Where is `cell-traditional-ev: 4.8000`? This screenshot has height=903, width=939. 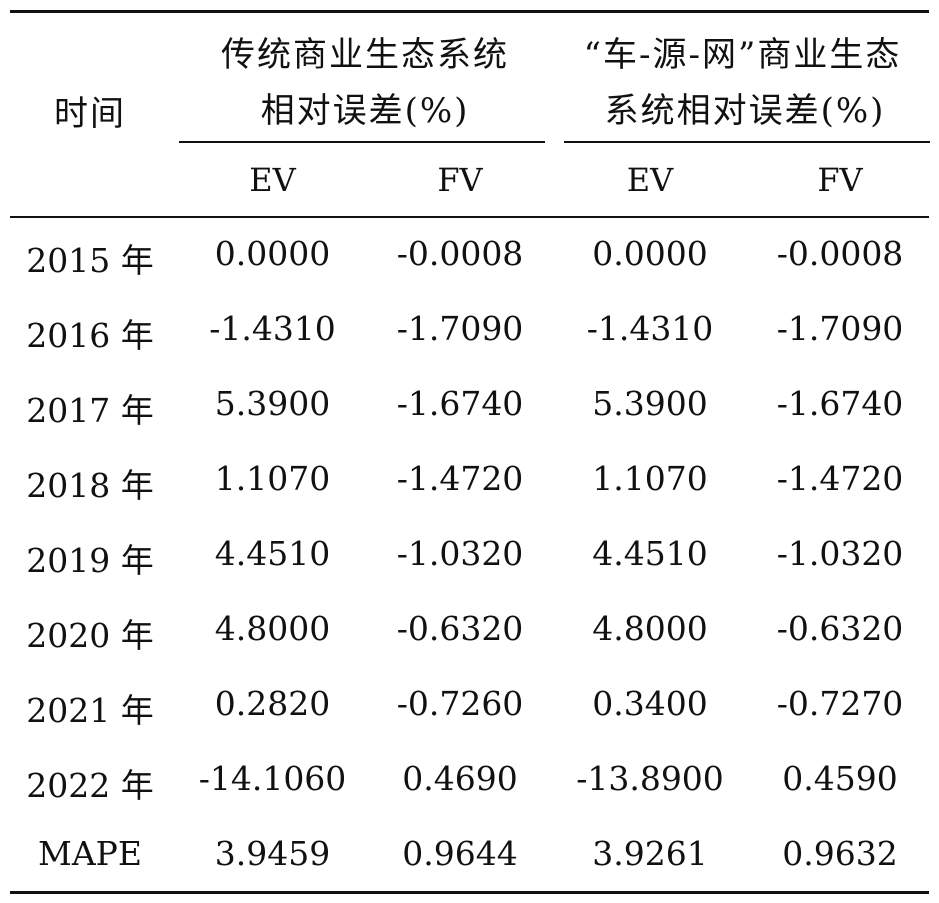 cell-traditional-ev: 4.8000 is located at coordinates (272, 628).